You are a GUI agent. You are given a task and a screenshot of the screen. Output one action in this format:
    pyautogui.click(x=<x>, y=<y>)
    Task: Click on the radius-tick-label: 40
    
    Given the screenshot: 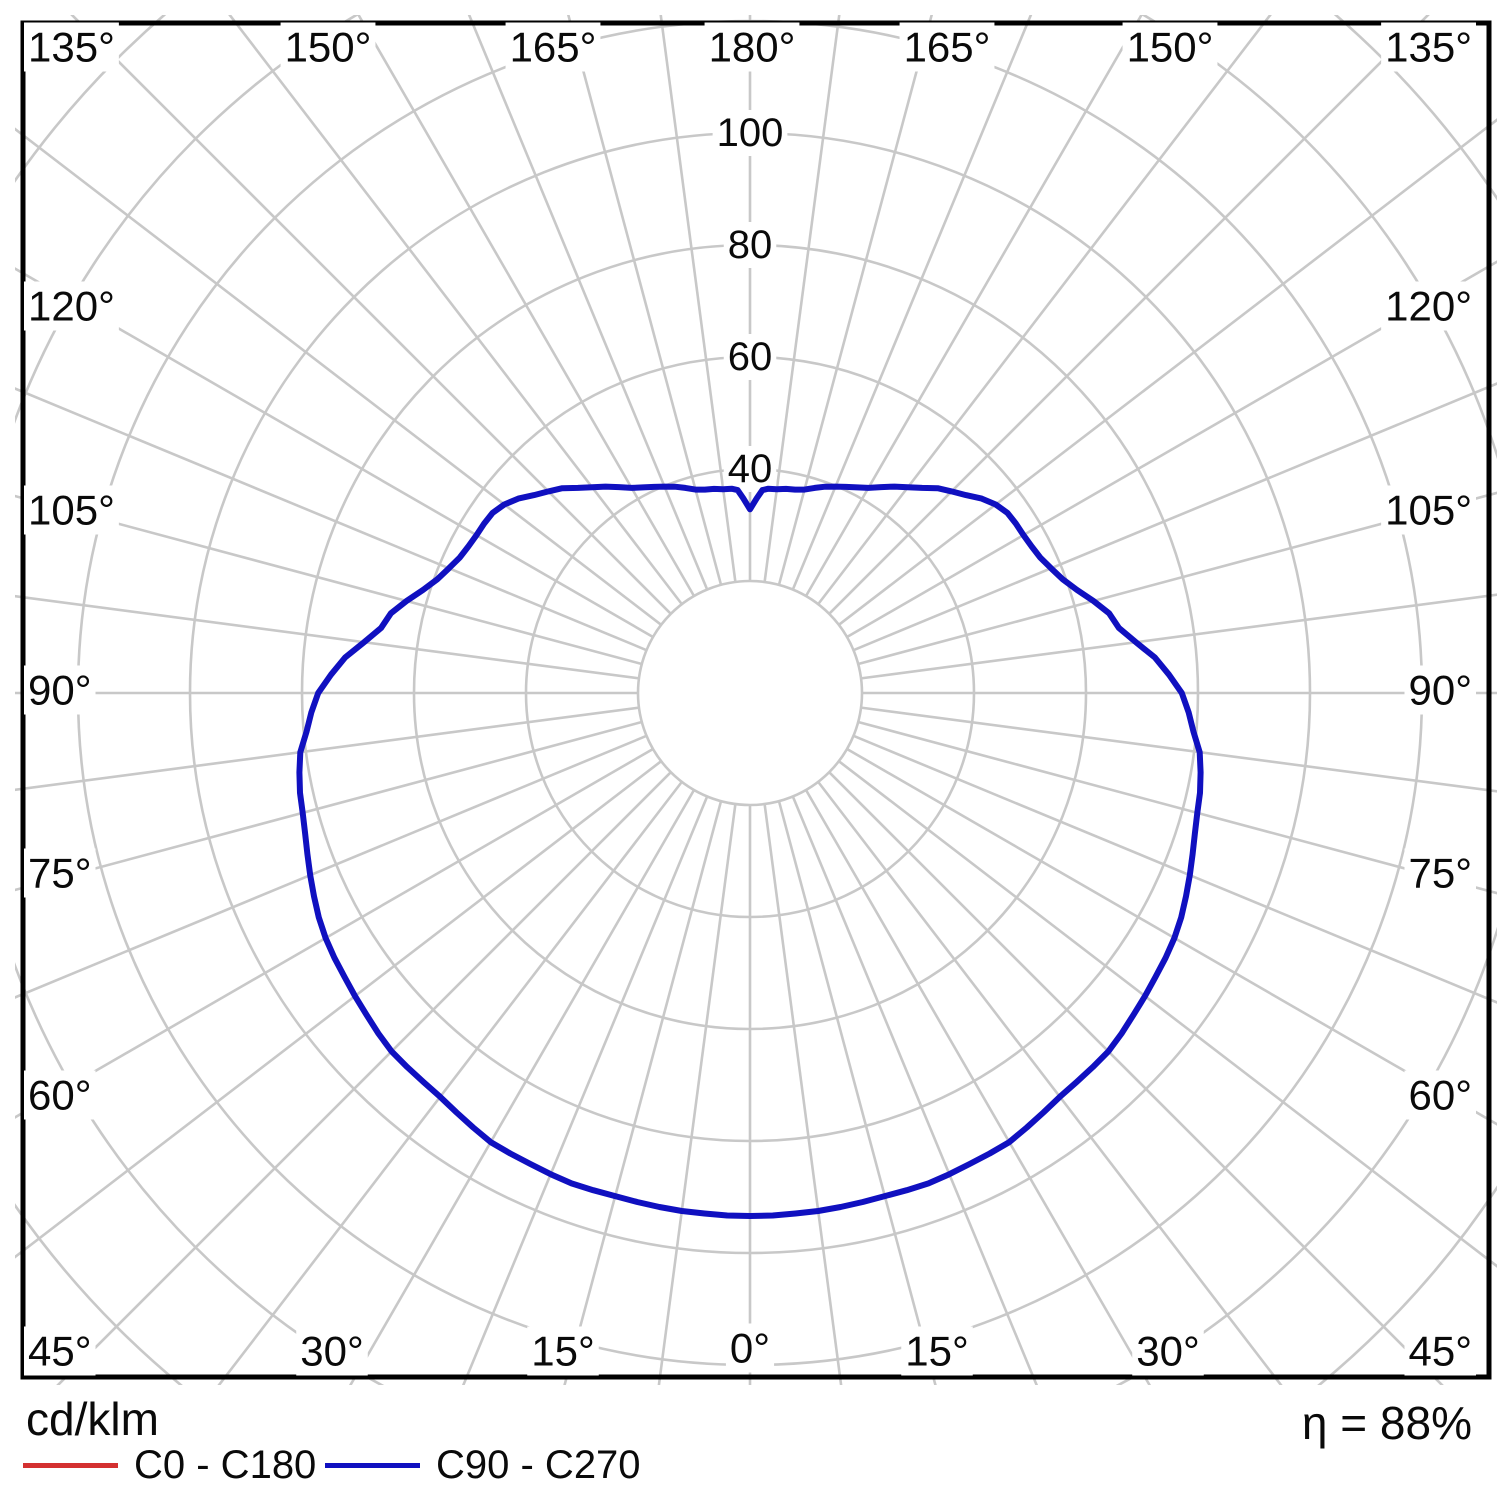 What is the action you would take?
    pyautogui.click(x=750, y=469)
    